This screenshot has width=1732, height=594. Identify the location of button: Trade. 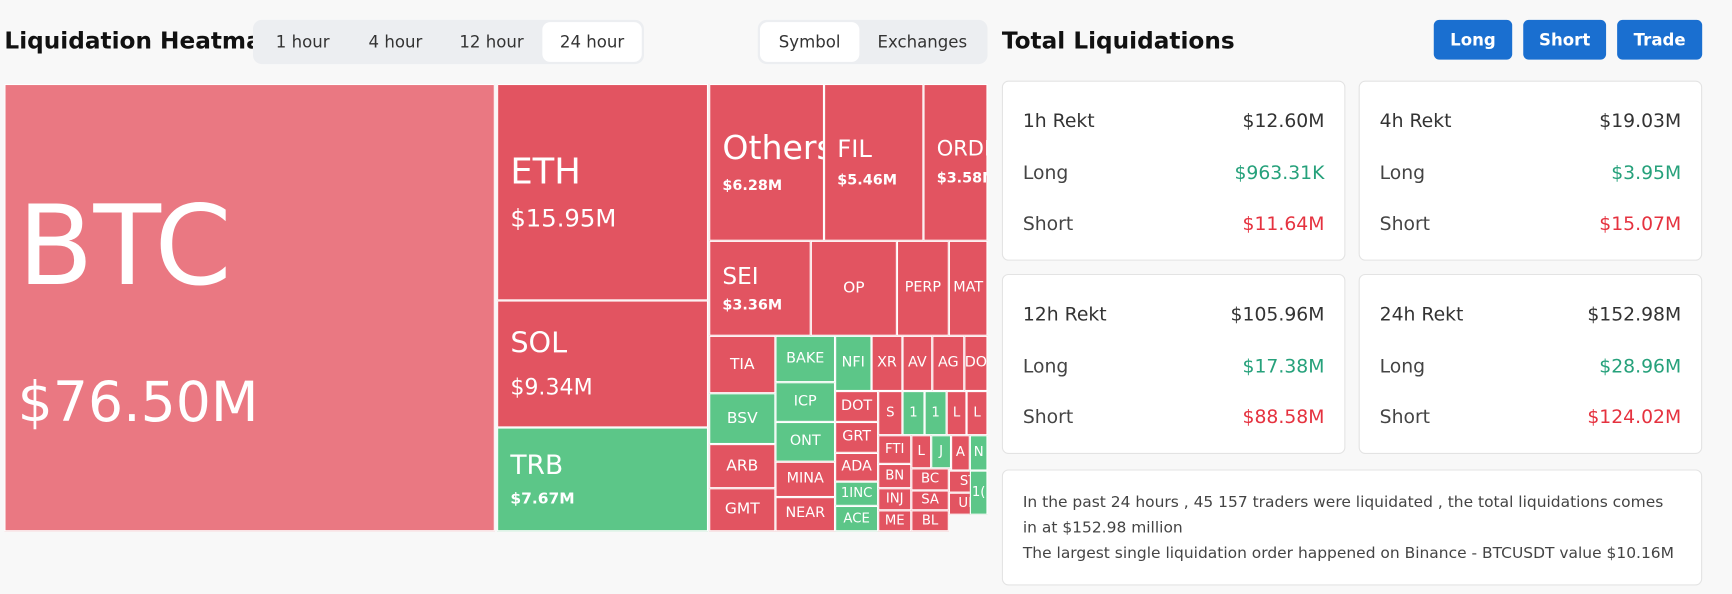
(1660, 39).